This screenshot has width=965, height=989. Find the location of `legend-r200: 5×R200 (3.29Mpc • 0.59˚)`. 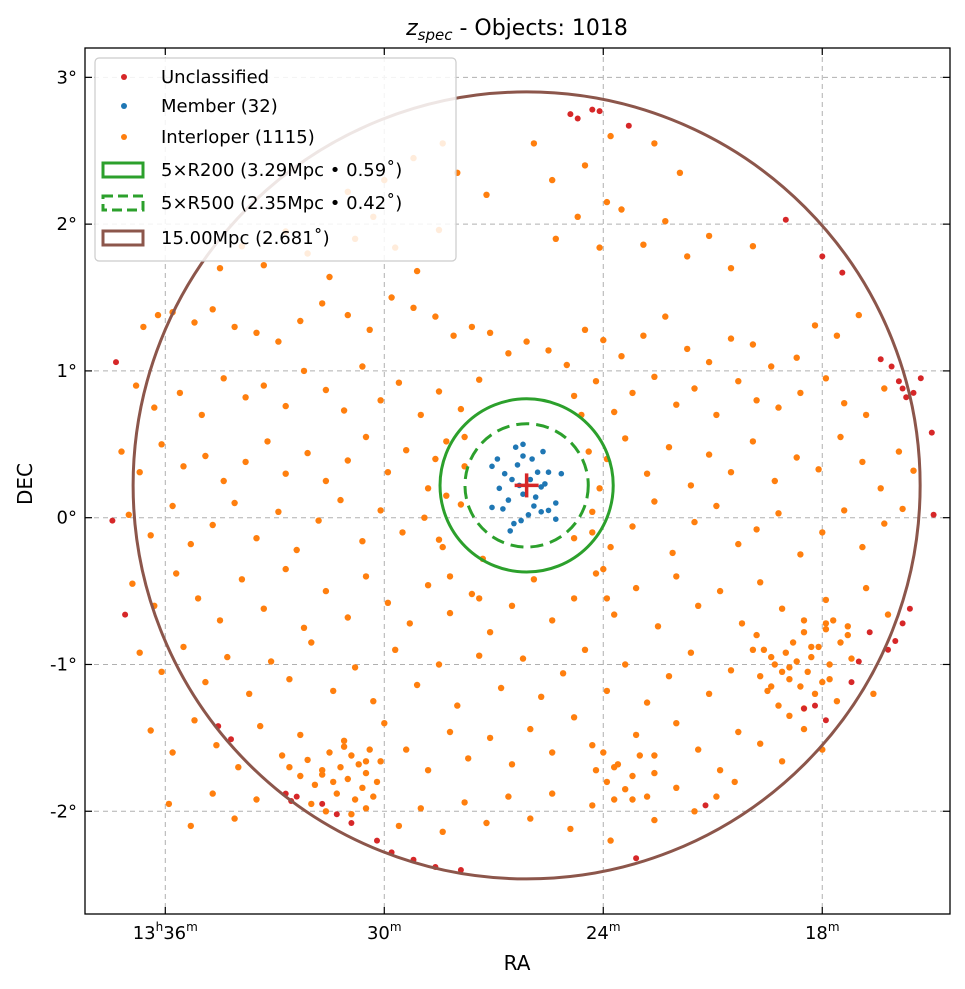

legend-r200: 5×R200 (3.29Mpc • 0.59˚) is located at coordinates (251, 170).